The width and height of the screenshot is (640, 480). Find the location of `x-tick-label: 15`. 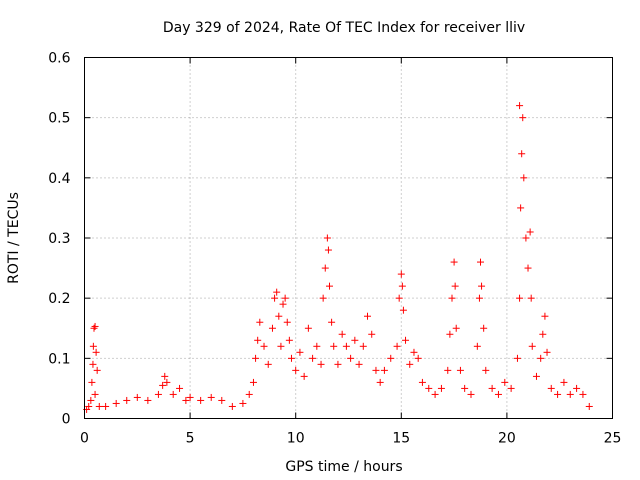

x-tick-label: 15 is located at coordinates (401, 439).